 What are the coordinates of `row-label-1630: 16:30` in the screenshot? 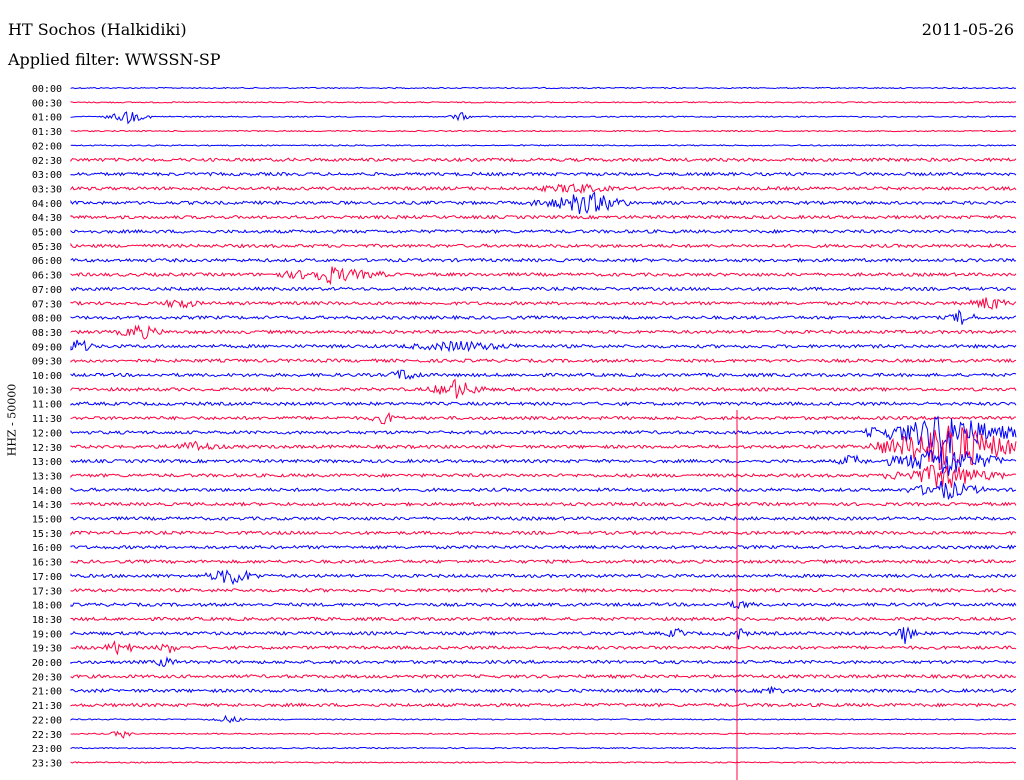 It's located at (47, 563).